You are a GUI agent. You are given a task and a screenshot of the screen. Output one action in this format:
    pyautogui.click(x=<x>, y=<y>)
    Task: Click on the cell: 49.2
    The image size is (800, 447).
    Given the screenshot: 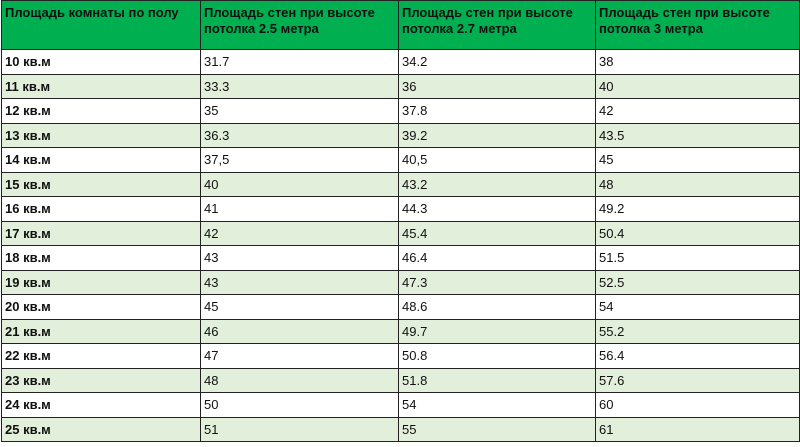 What is the action you would take?
    pyautogui.click(x=697, y=209)
    